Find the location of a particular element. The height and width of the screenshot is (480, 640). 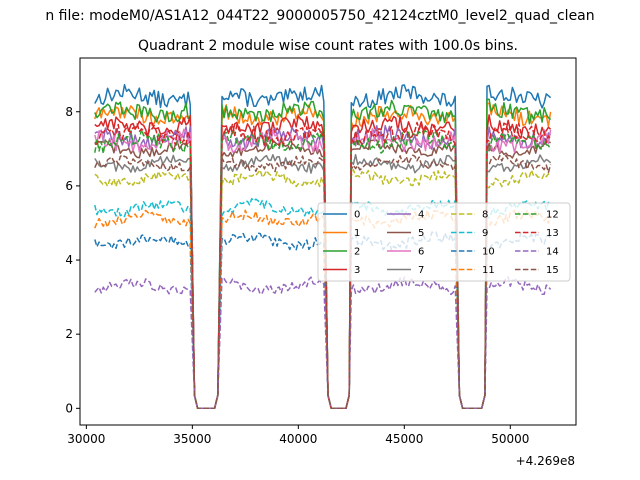

legend-label: 12 is located at coordinates (552, 215).